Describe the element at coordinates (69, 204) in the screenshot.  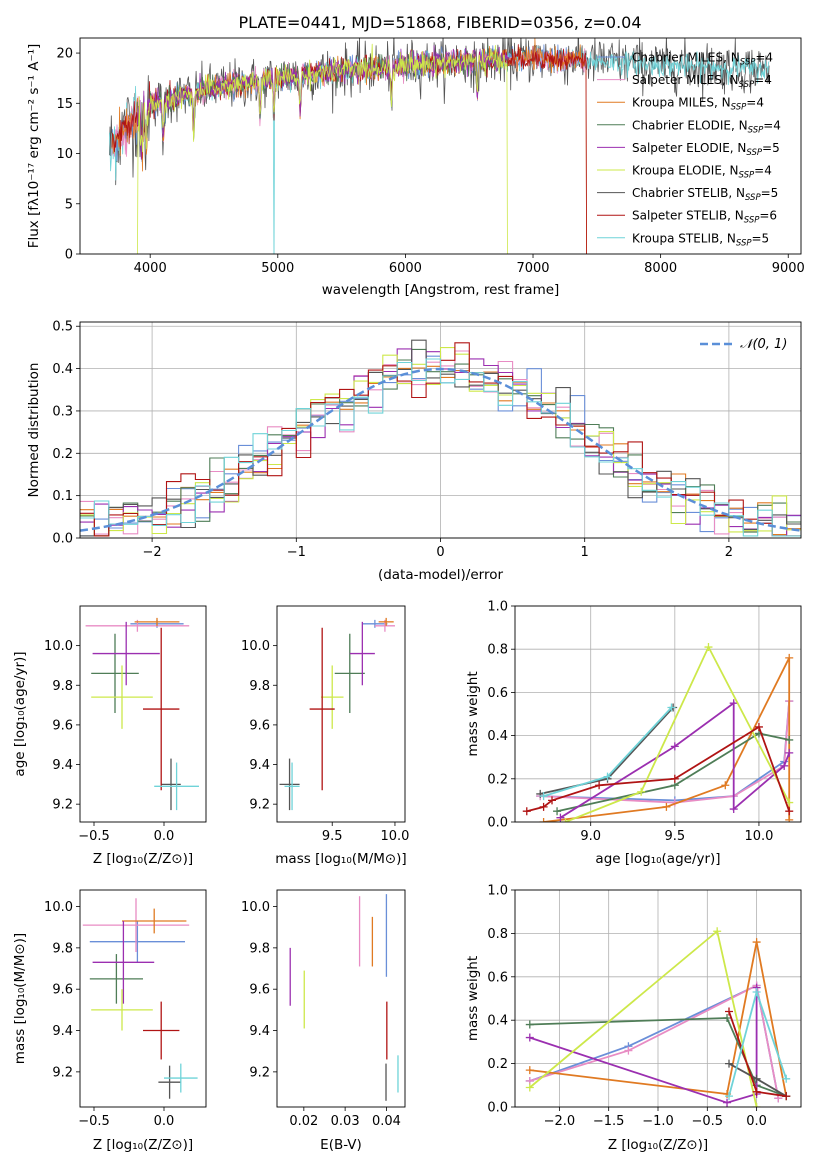
I see `y-tick-label: 5` at that location.